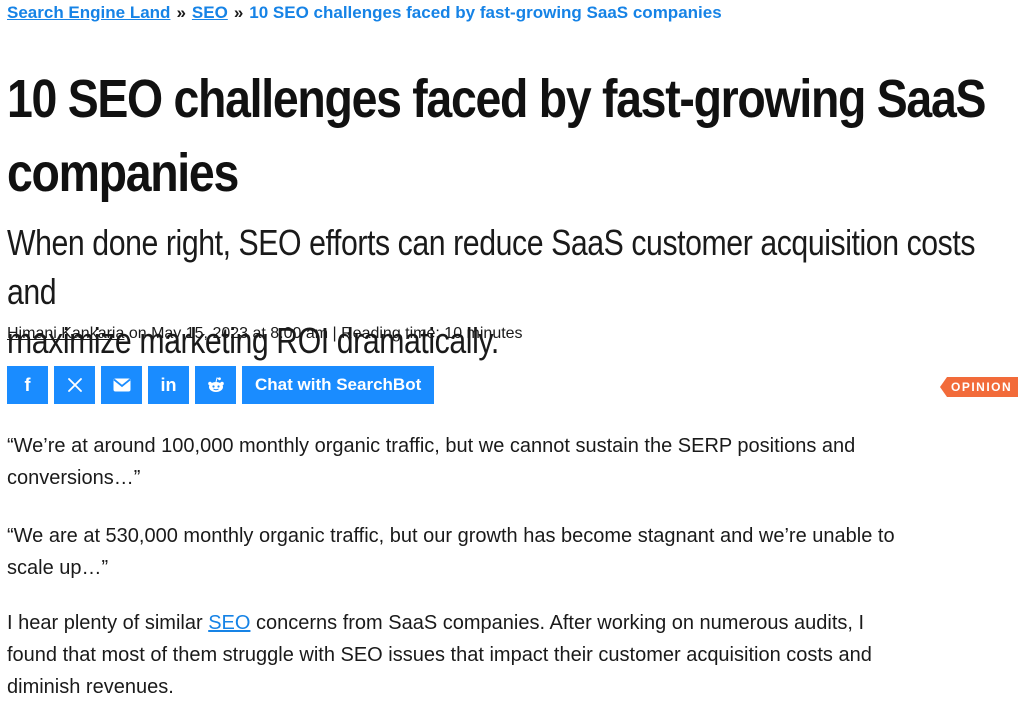  What do you see at coordinates (108, 623) in the screenshot?
I see `paragraph-3-text-before-link: I hear plenty of similar` at bounding box center [108, 623].